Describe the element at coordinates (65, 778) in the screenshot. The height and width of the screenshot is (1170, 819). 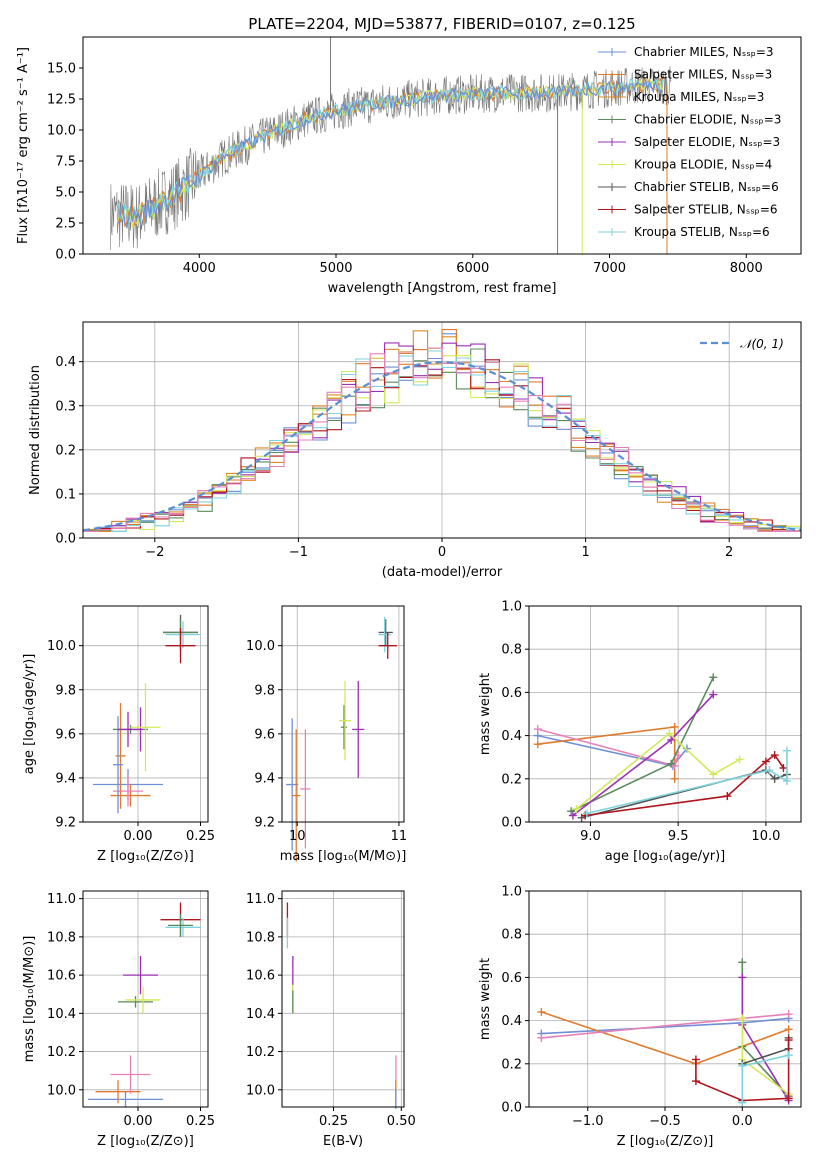
I see `y-tick-label: 9.4` at that location.